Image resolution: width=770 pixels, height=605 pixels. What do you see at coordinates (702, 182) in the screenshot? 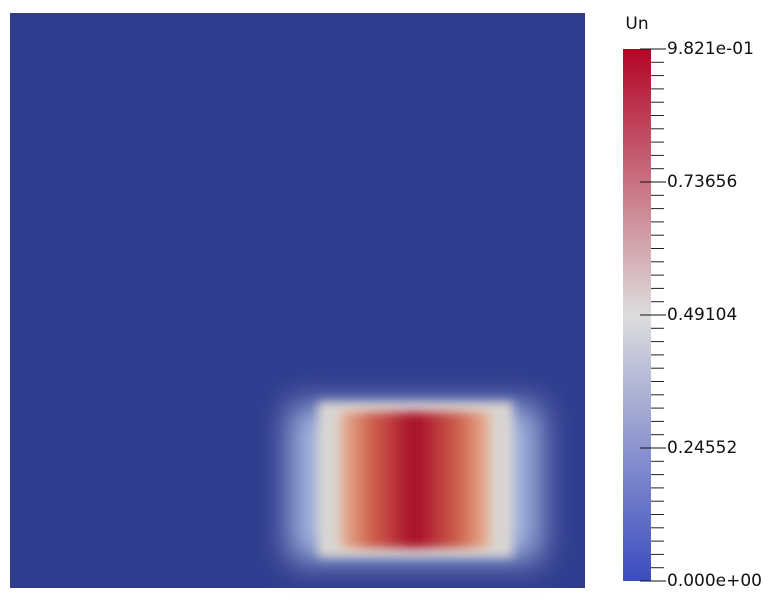
I see `colorbar-tick-label: 0.73656` at bounding box center [702, 182].